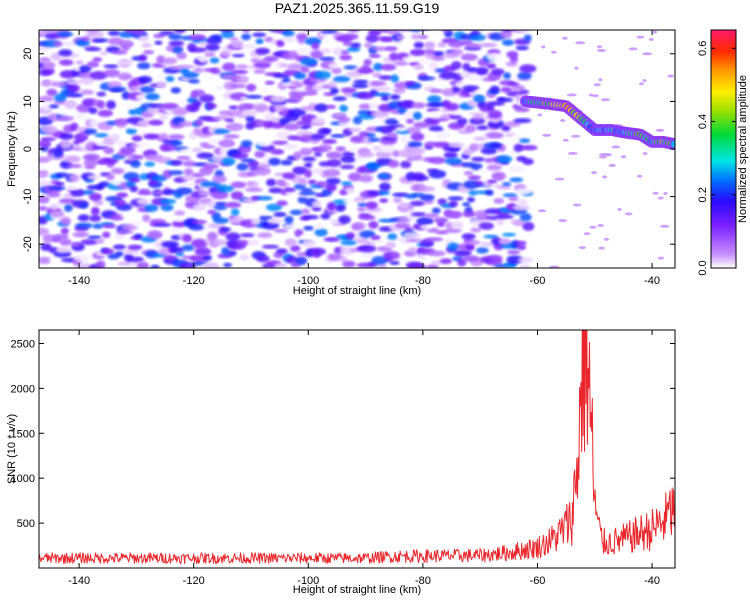 Image resolution: width=750 pixels, height=600 pixels. What do you see at coordinates (357, 291) in the screenshot?
I see `spectrogram-x-label: Height of straight line (km)` at bounding box center [357, 291].